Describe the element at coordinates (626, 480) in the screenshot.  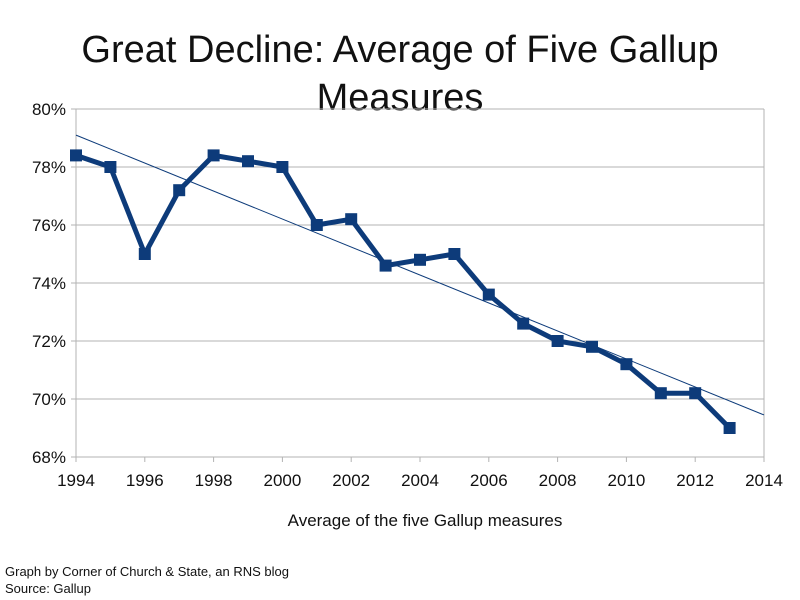
I see `x-tick-label: 2010` at that location.